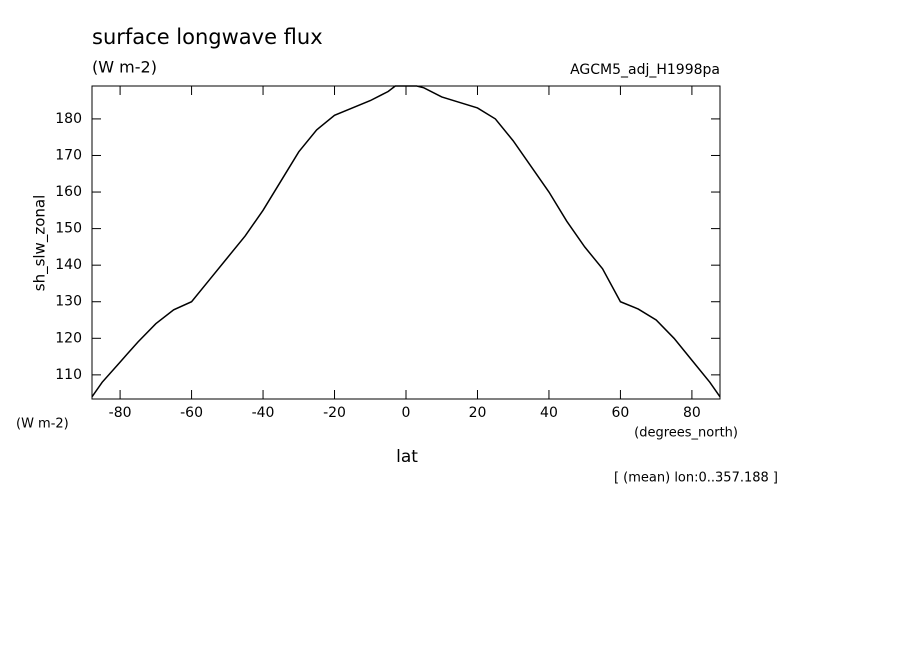 The image size is (904, 654). What do you see at coordinates (692, 413) in the screenshot?
I see `x-tick-label: 80` at bounding box center [692, 413].